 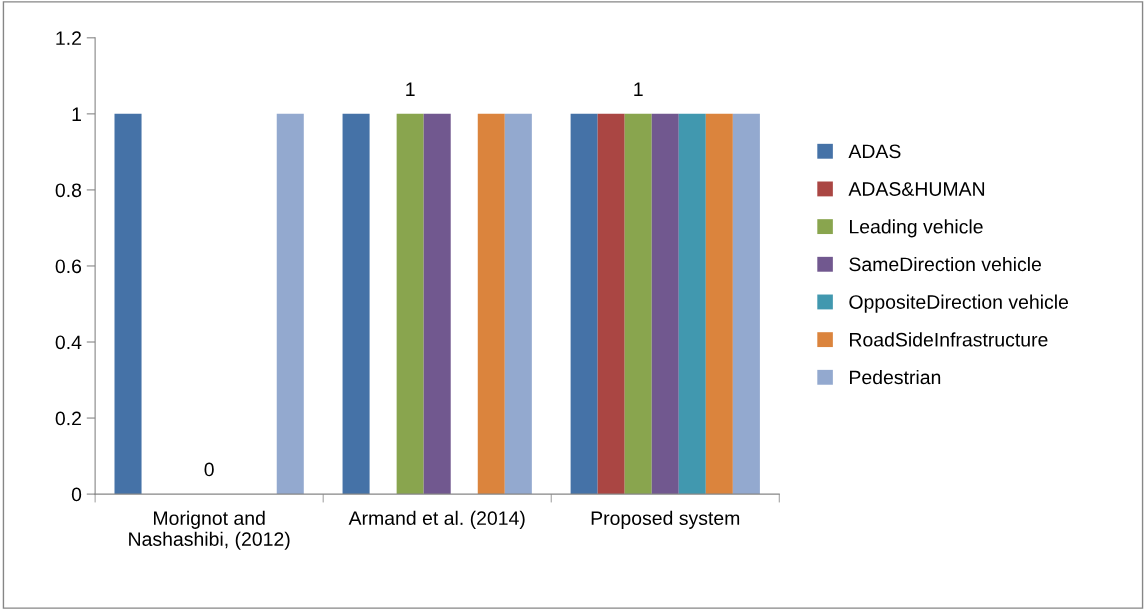 What do you see at coordinates (895, 377) in the screenshot?
I see `legend-label: Pedestrian` at bounding box center [895, 377].